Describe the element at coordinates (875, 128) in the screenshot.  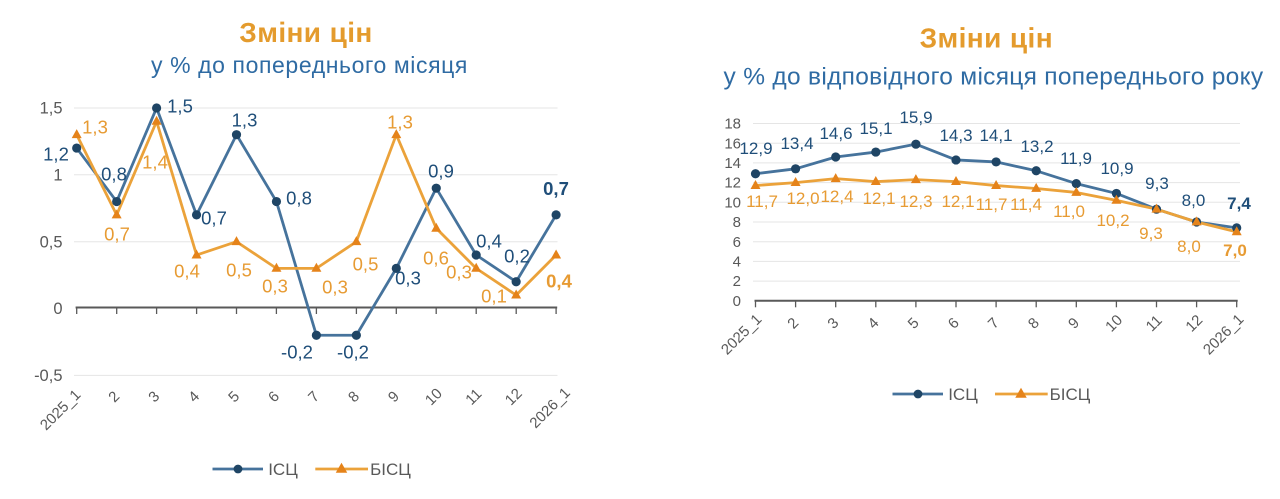
I see `svg-text: 15,1` at that location.